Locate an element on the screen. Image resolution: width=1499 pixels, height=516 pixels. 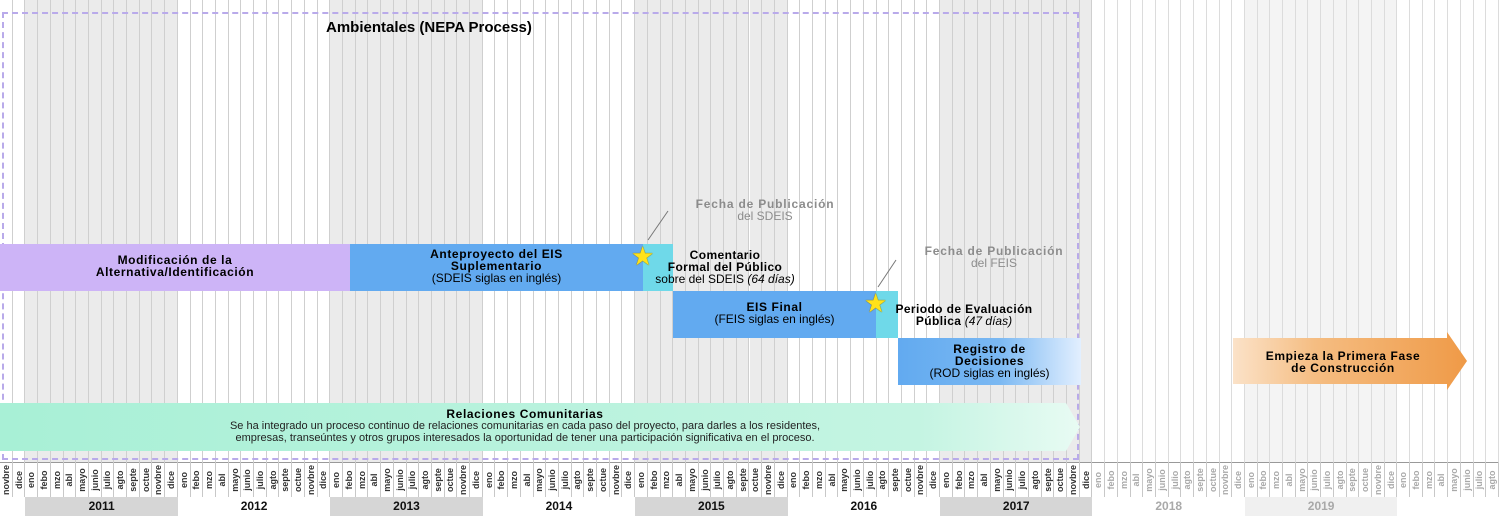
year-label: 2019 is located at coordinates (1321, 506).